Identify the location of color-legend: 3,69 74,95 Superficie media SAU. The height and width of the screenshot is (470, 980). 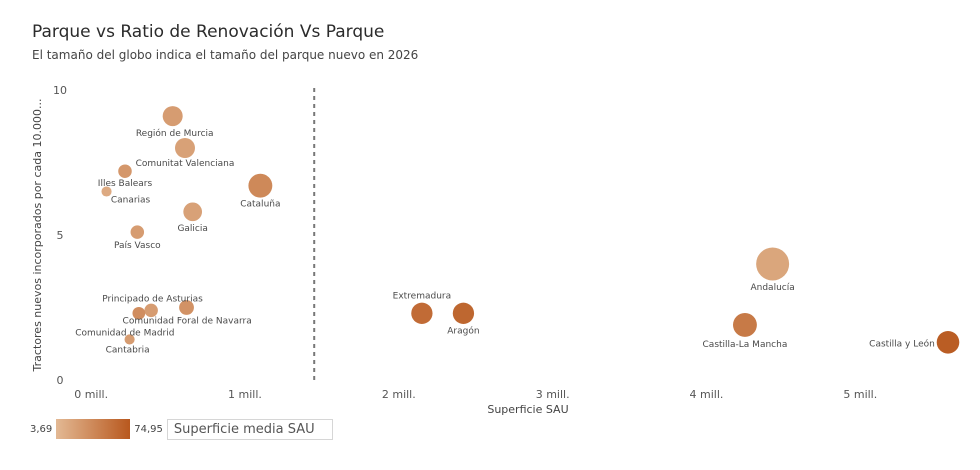
(181, 429).